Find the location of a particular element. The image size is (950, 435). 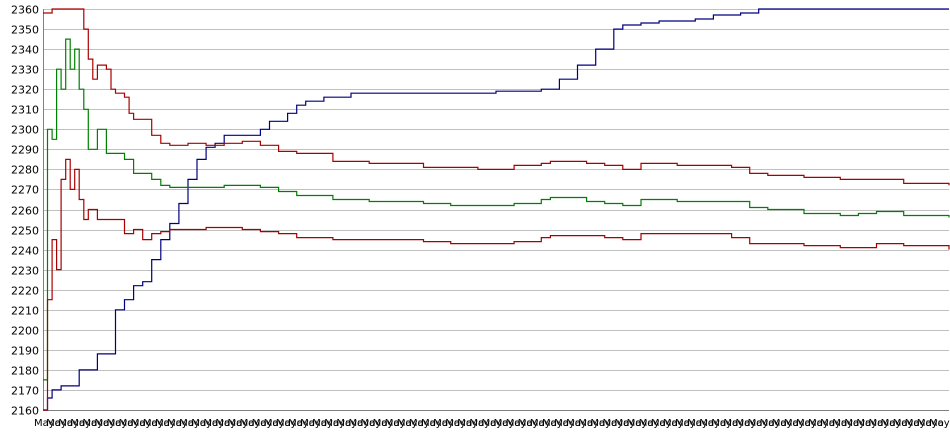

y-tick-label: 2340 is located at coordinates (25, 50).